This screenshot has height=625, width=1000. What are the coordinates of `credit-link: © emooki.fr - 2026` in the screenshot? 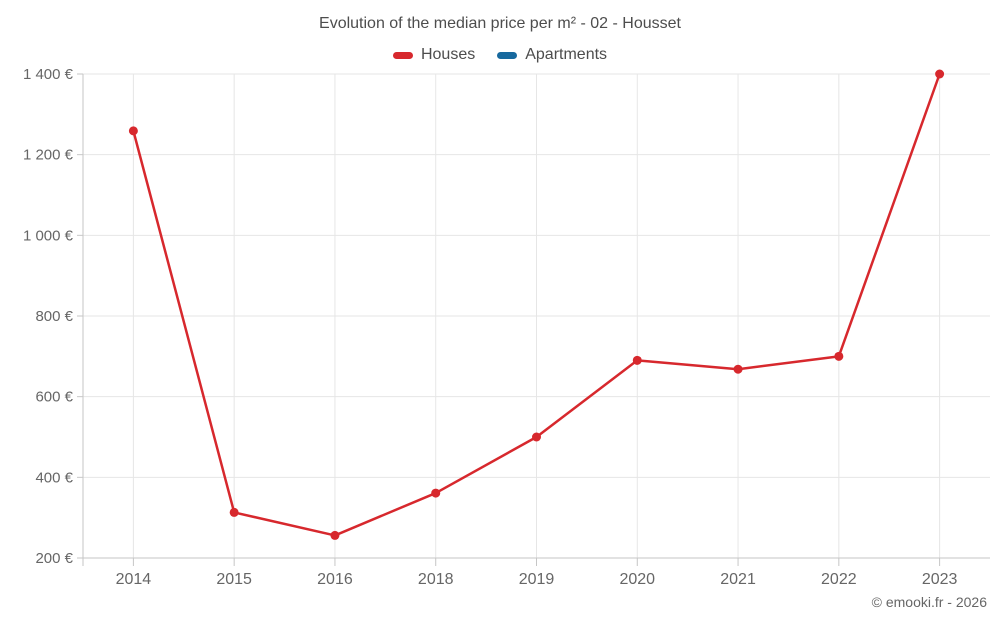 It's located at (929, 602).